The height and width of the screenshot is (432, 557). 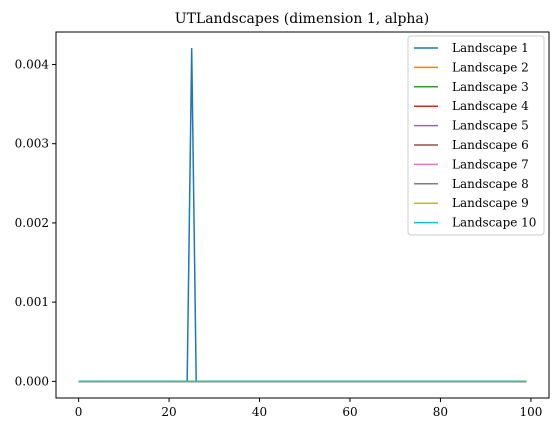 I want to click on chart-title: UTLandscapes (dimension 1, alpha), so click(x=302, y=19).